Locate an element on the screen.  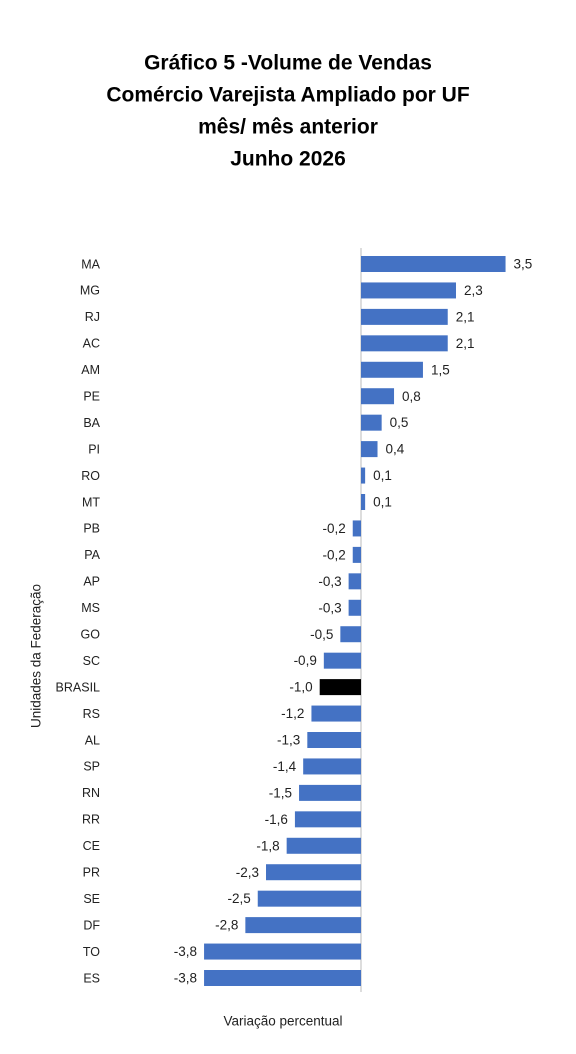
value-label: -2,3 is located at coordinates (247, 872).